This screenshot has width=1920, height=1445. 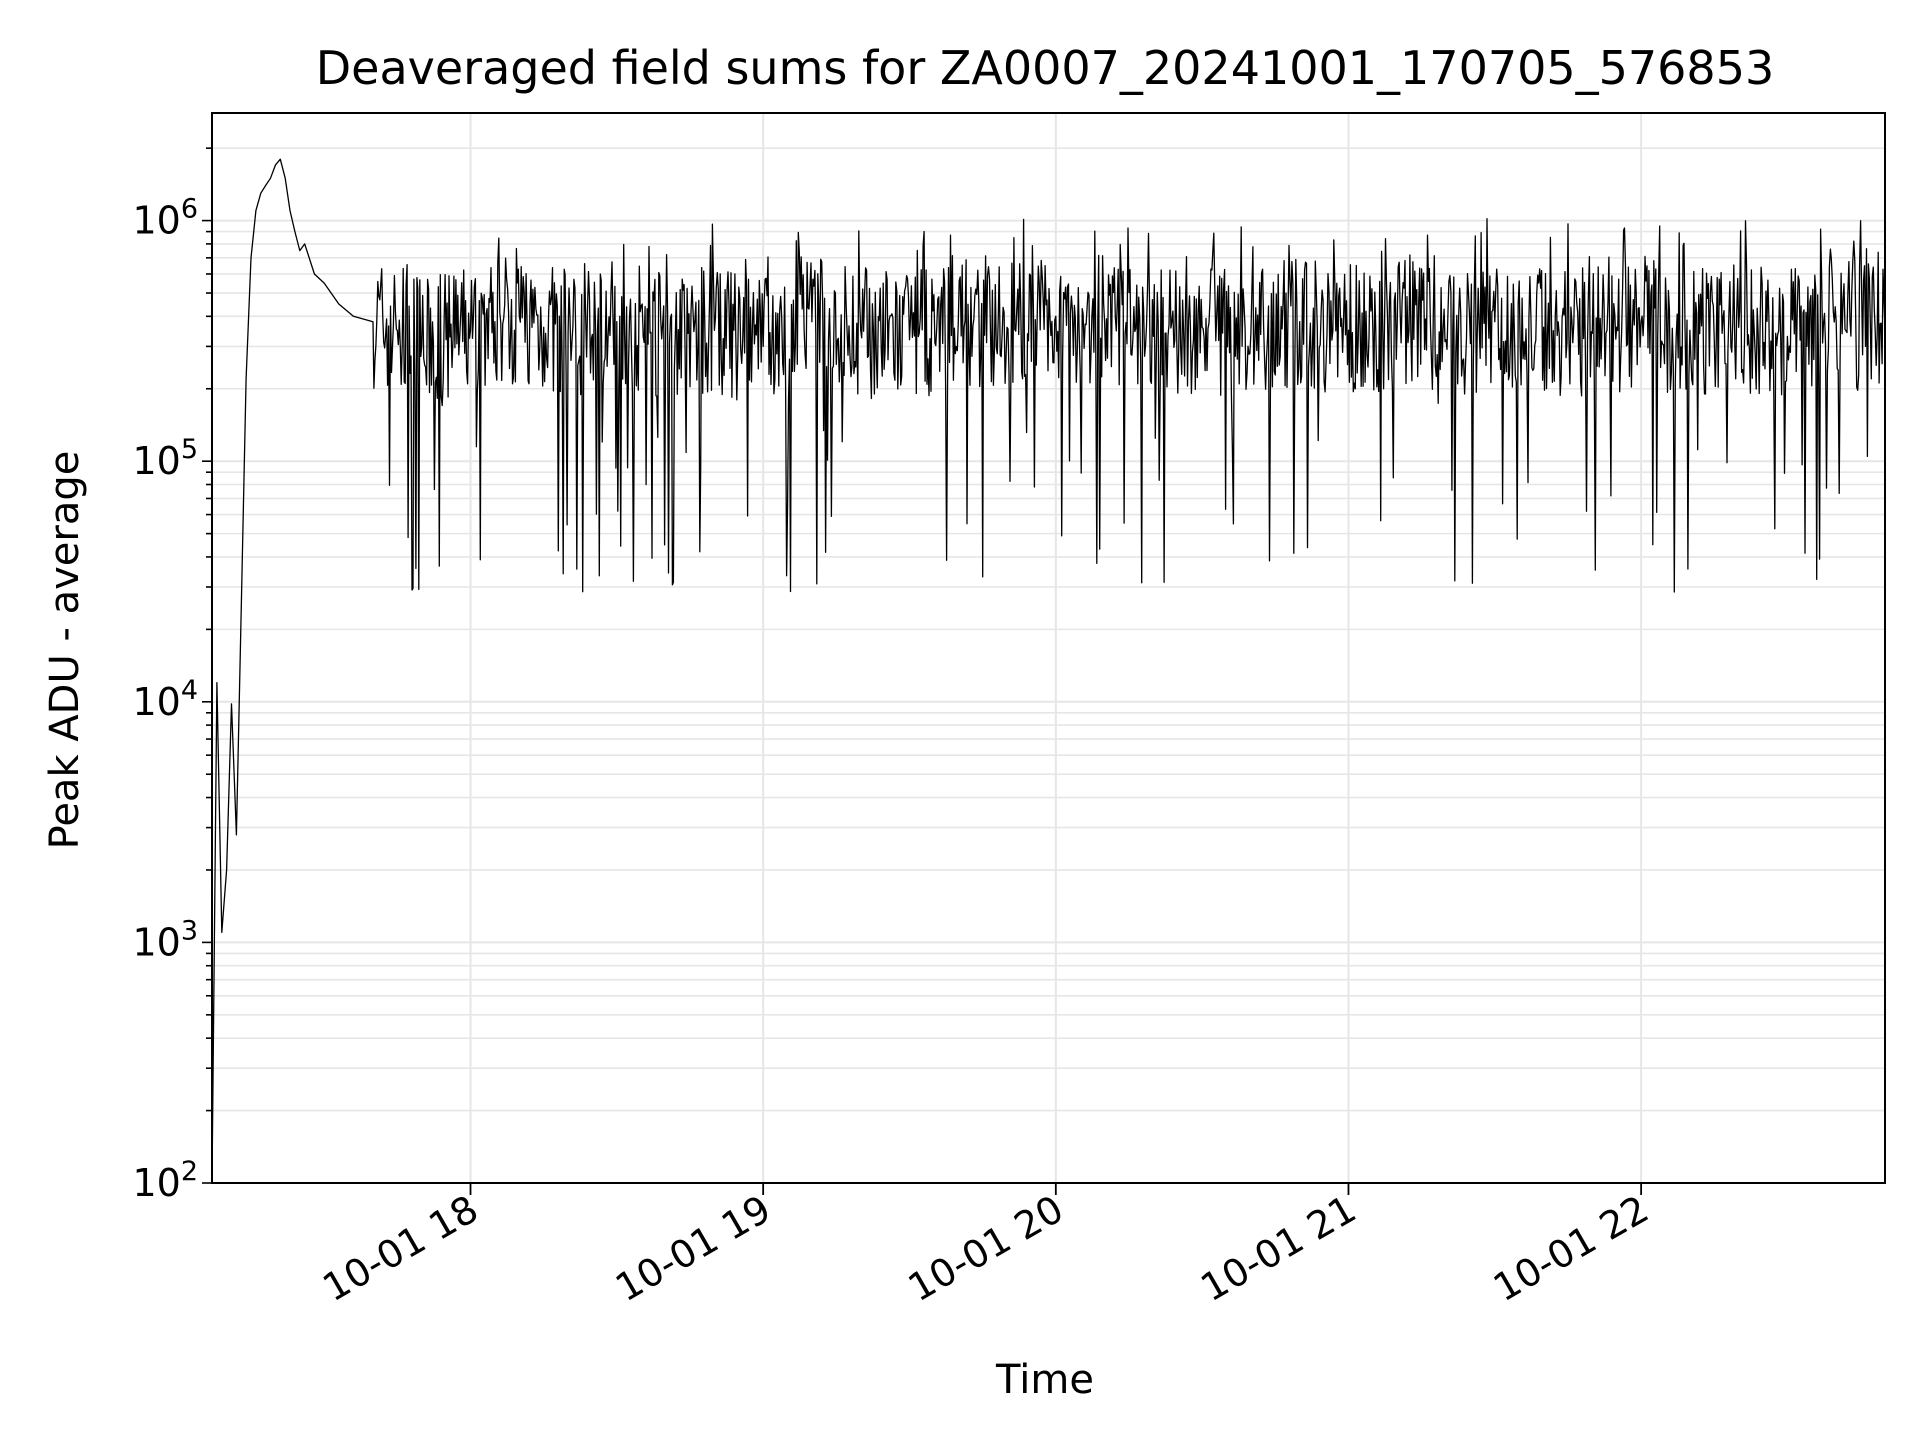 What do you see at coordinates (165, 458) in the screenshot?
I see `y-tick-label: 105` at bounding box center [165, 458].